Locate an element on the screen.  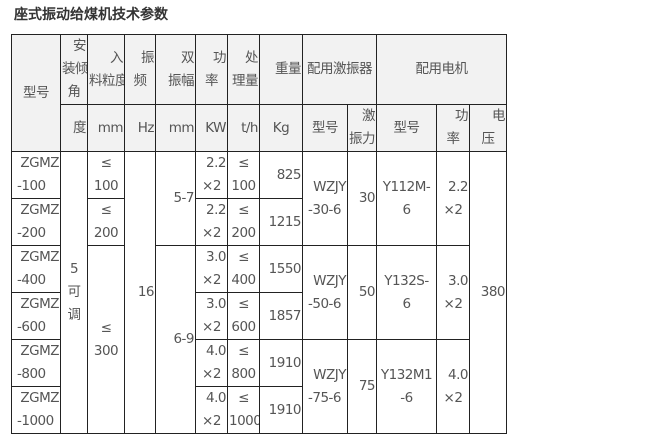
cell-text: 4.0 is located at coordinates (216, 398).